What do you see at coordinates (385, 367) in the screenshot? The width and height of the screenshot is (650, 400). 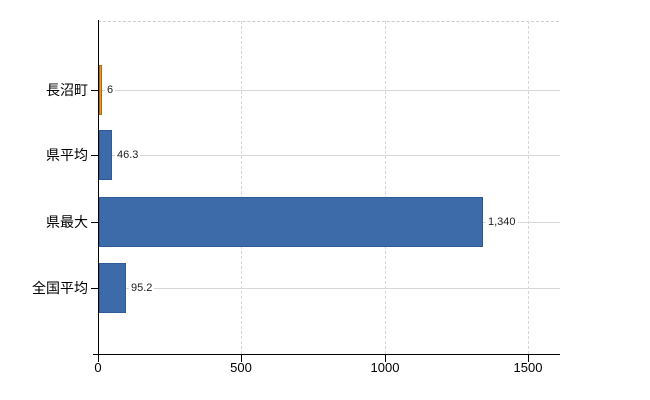 I see `x-tick-label: 1000` at bounding box center [385, 367].